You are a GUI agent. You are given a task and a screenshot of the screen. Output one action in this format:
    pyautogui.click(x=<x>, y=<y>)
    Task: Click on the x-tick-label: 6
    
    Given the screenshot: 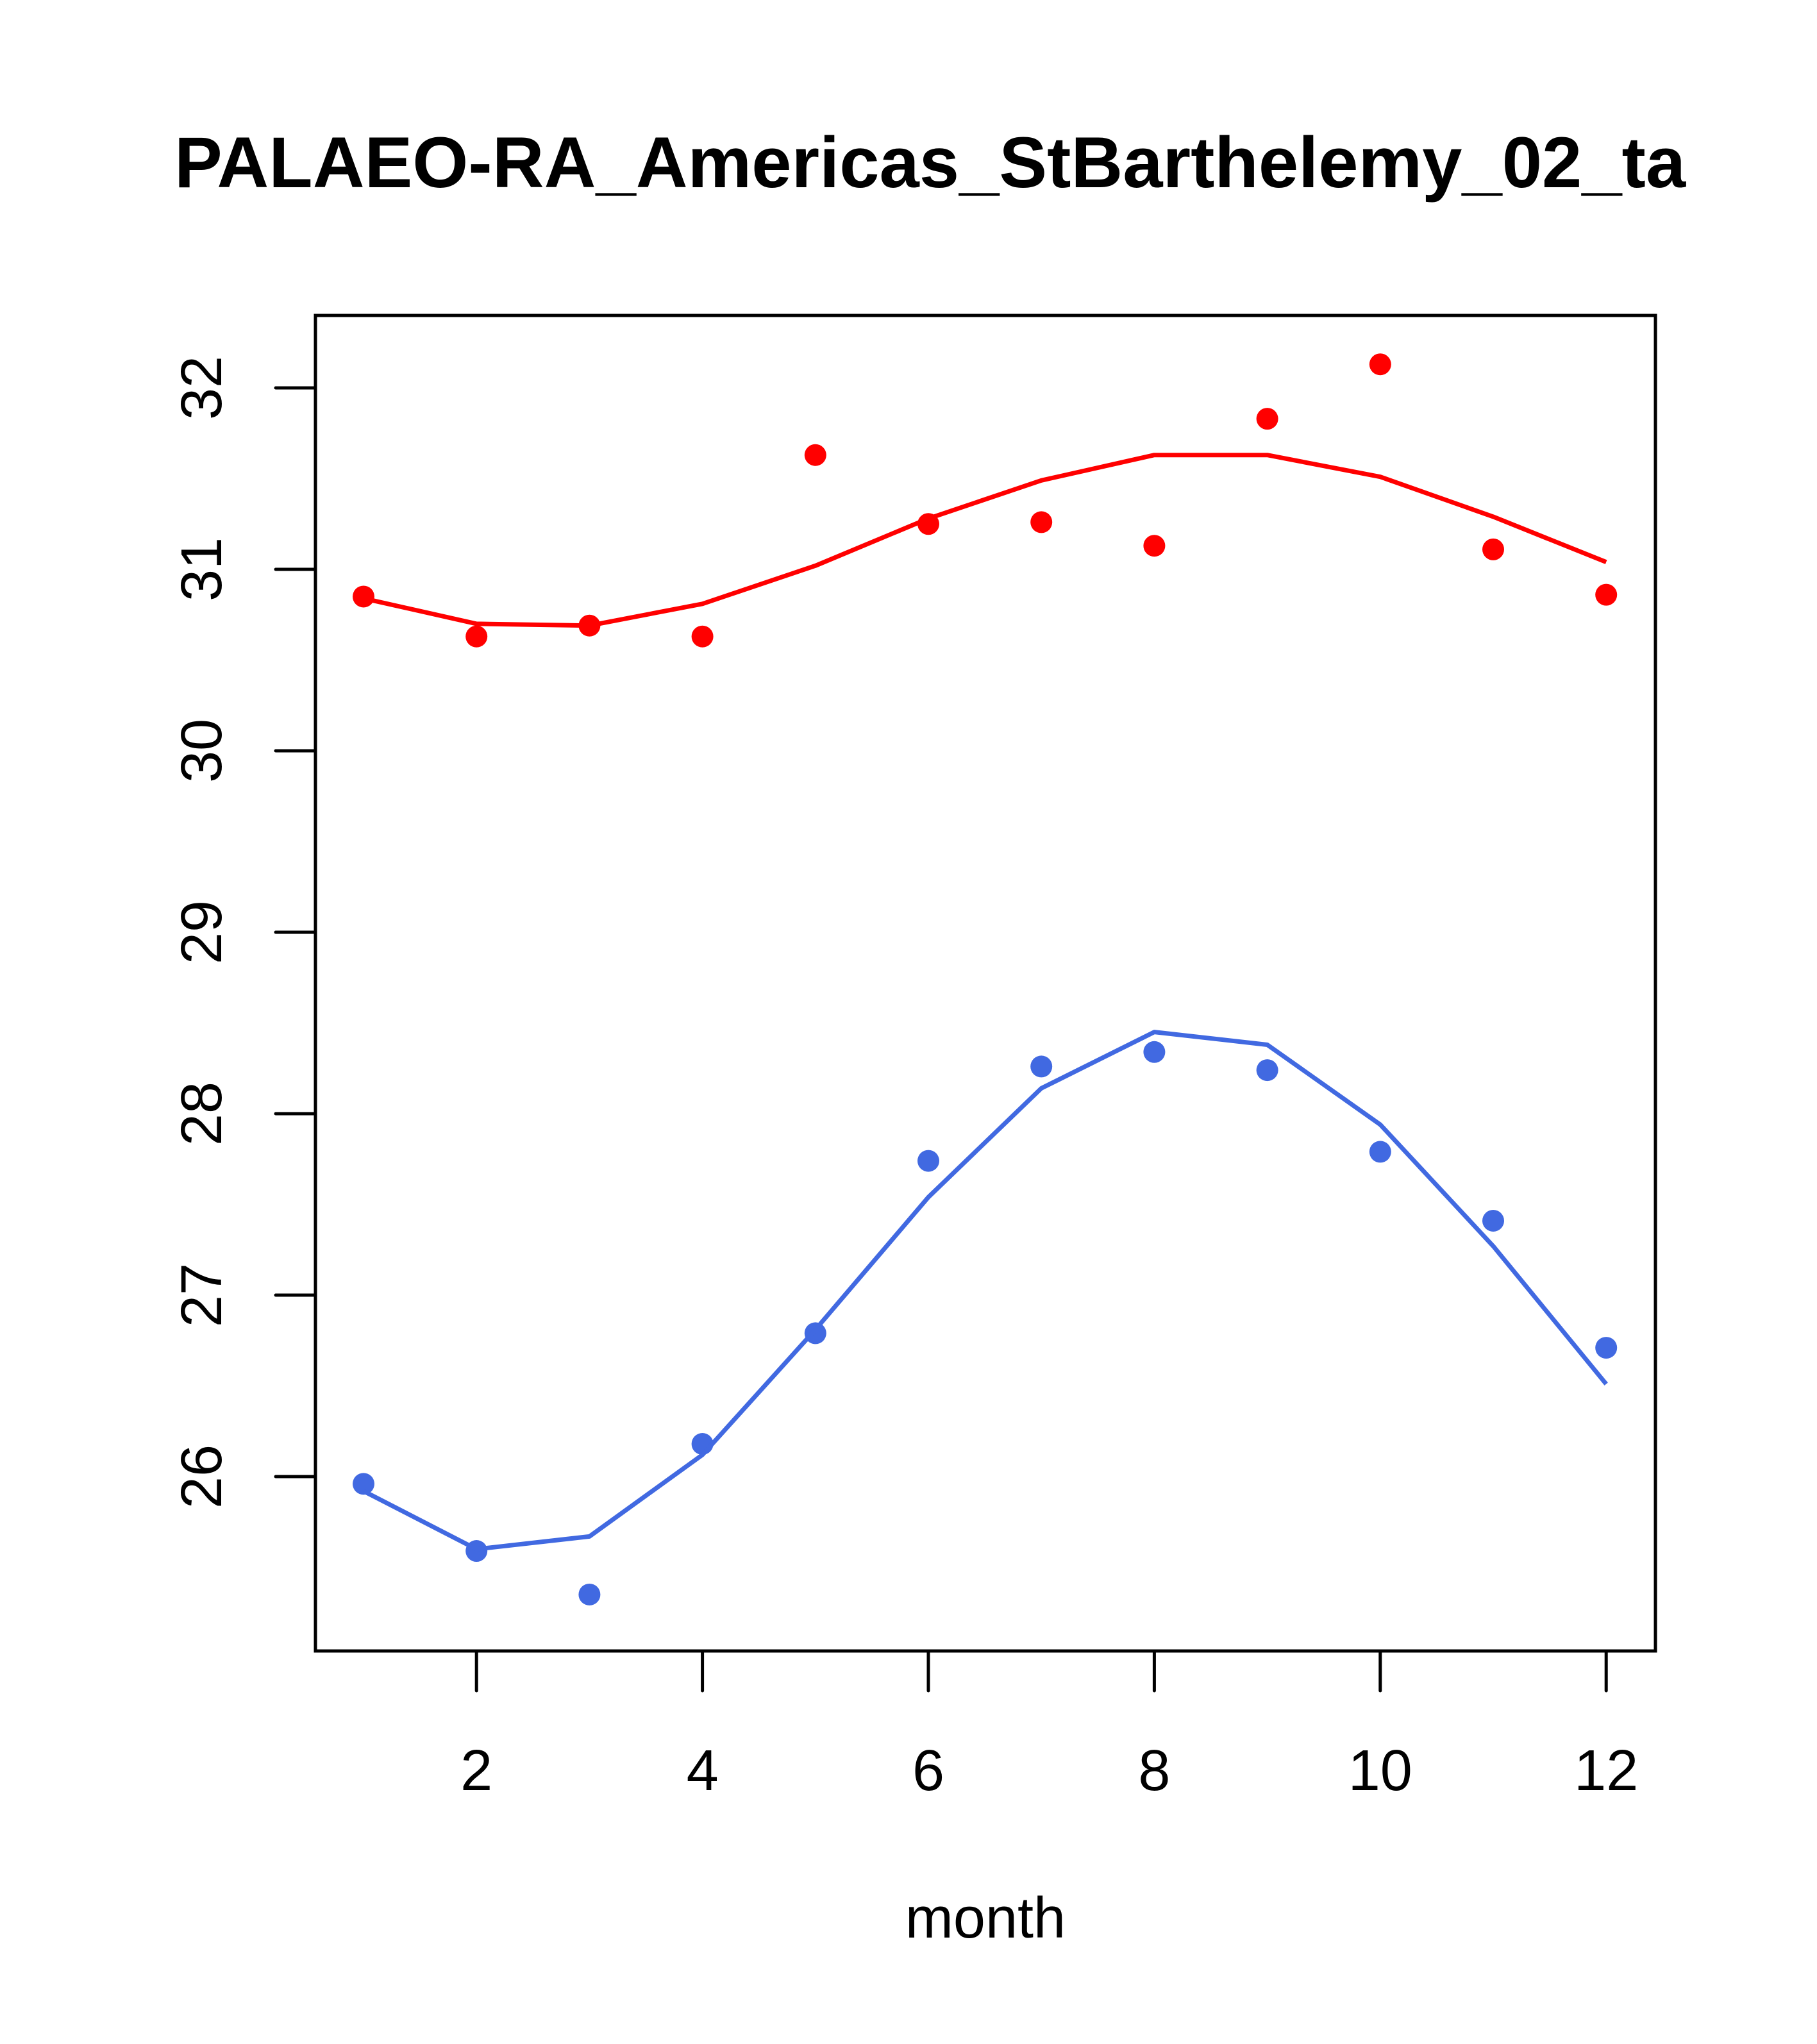 What is the action you would take?
    pyautogui.click(x=928, y=1771)
    